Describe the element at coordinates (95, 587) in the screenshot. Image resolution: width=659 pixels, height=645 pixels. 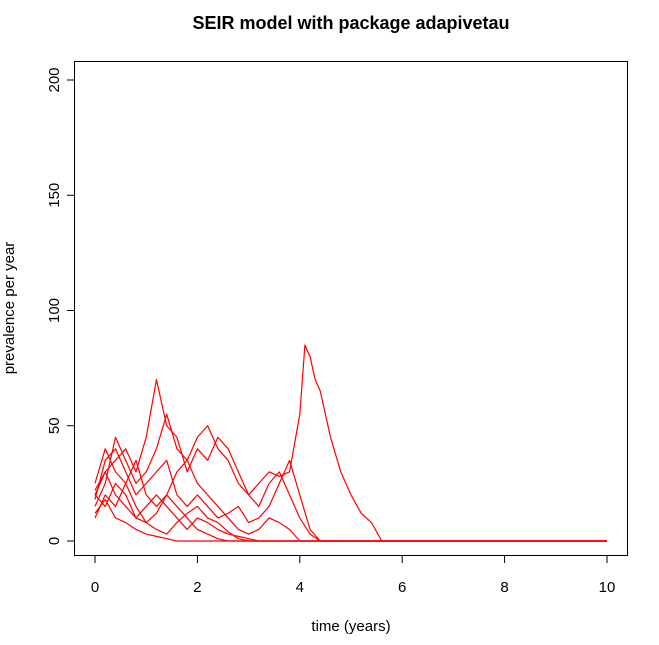
I see `x-tick-label: 0` at that location.